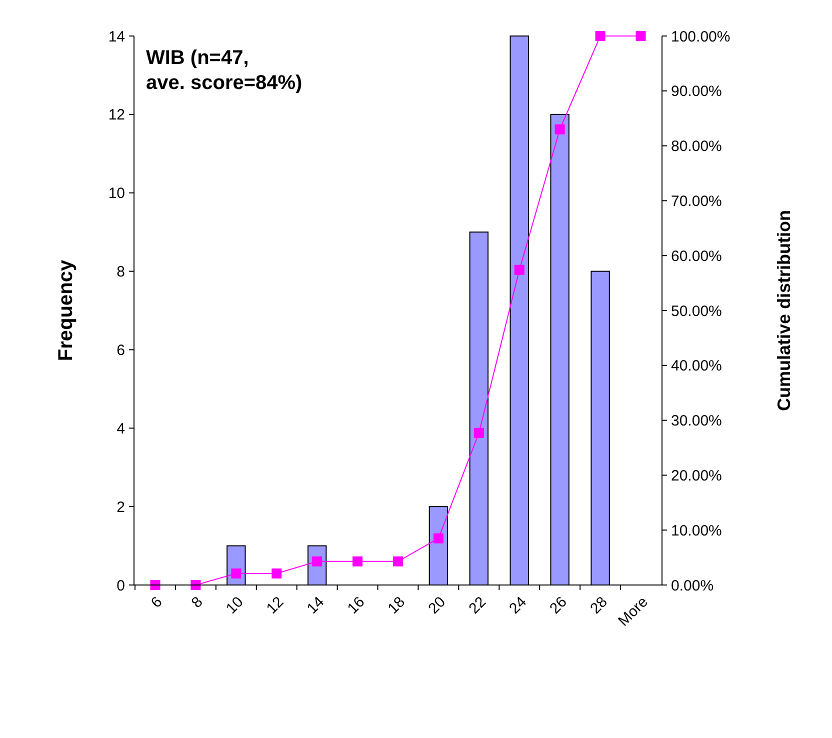 This screenshot has width=832, height=738. I want to click on y-tick-label: 10, so click(116, 193).